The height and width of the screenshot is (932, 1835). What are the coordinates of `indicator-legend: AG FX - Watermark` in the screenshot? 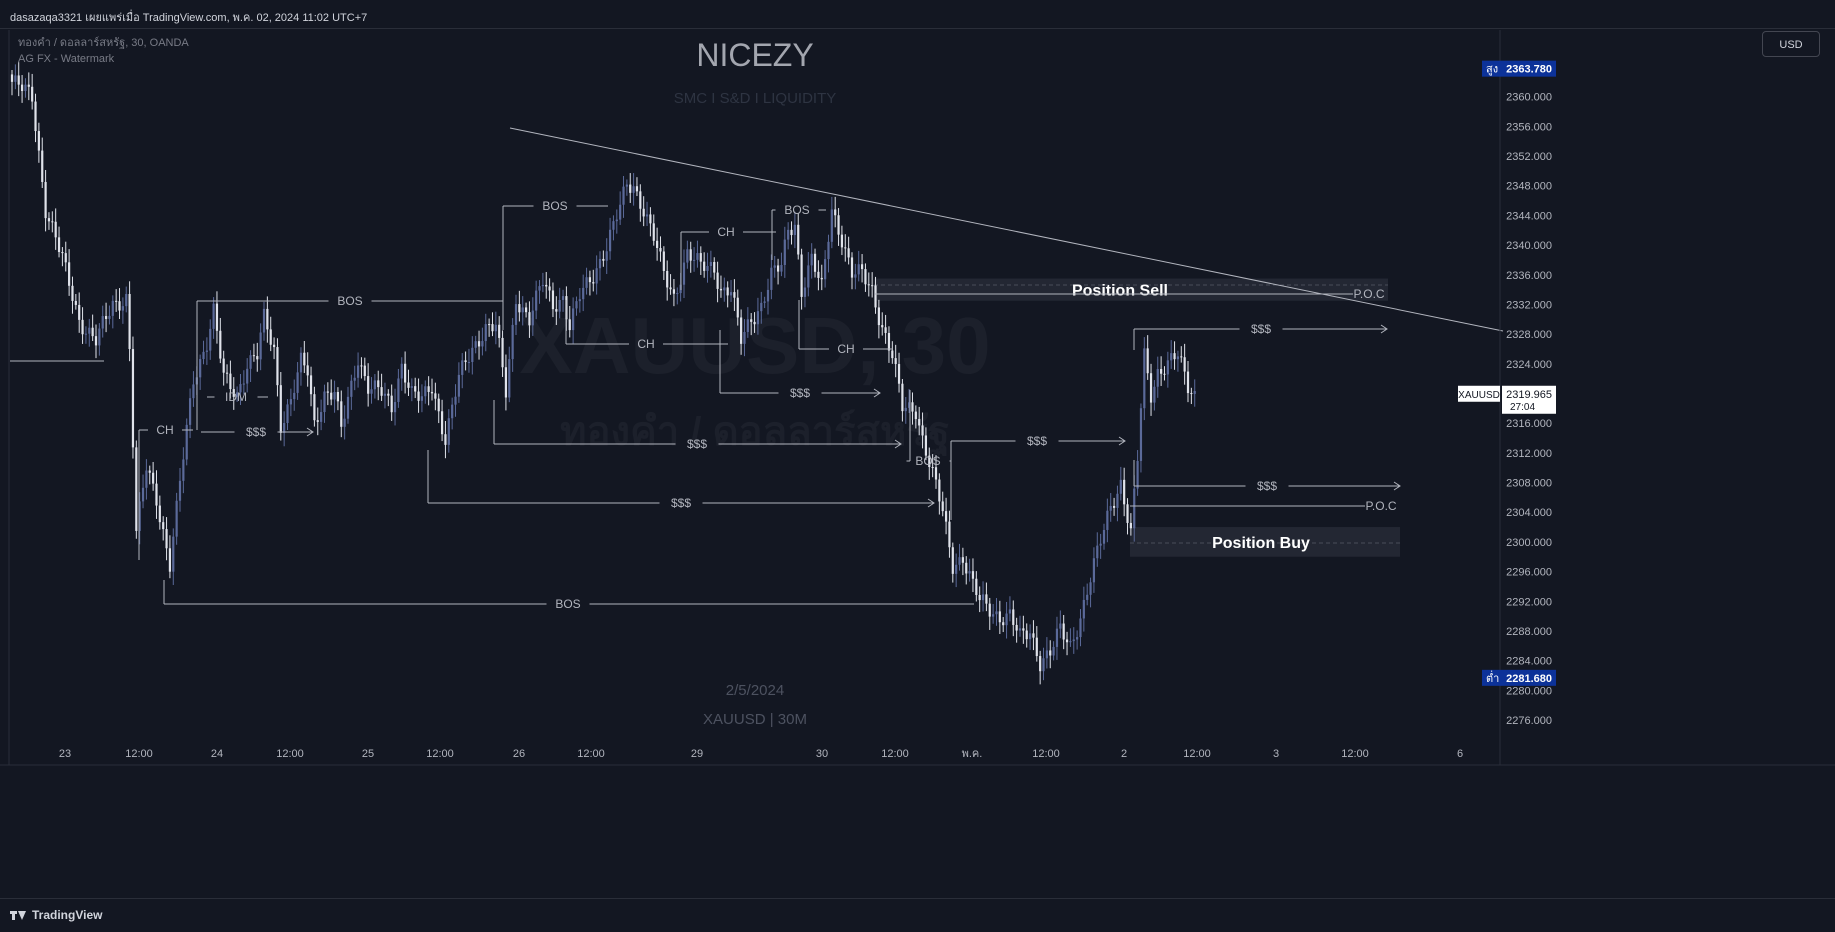 It's located at (66, 59).